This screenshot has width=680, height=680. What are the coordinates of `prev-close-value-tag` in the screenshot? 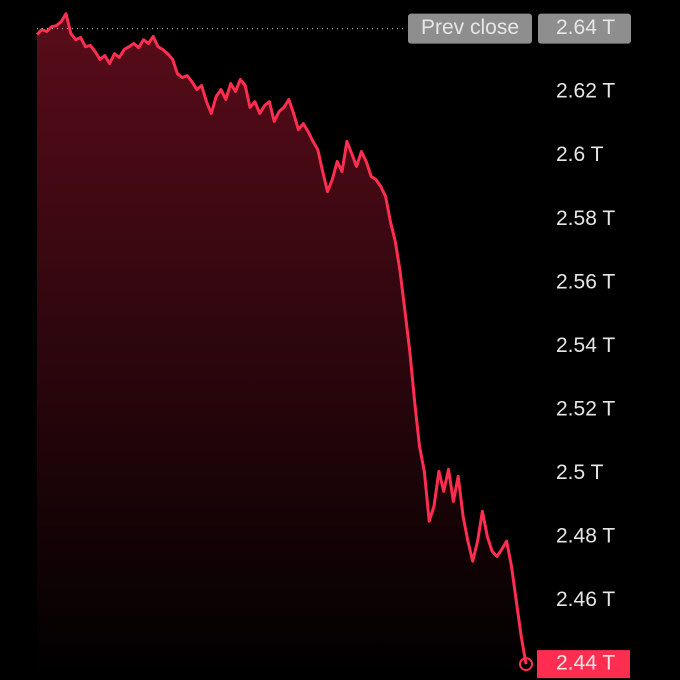 It's located at (584, 28).